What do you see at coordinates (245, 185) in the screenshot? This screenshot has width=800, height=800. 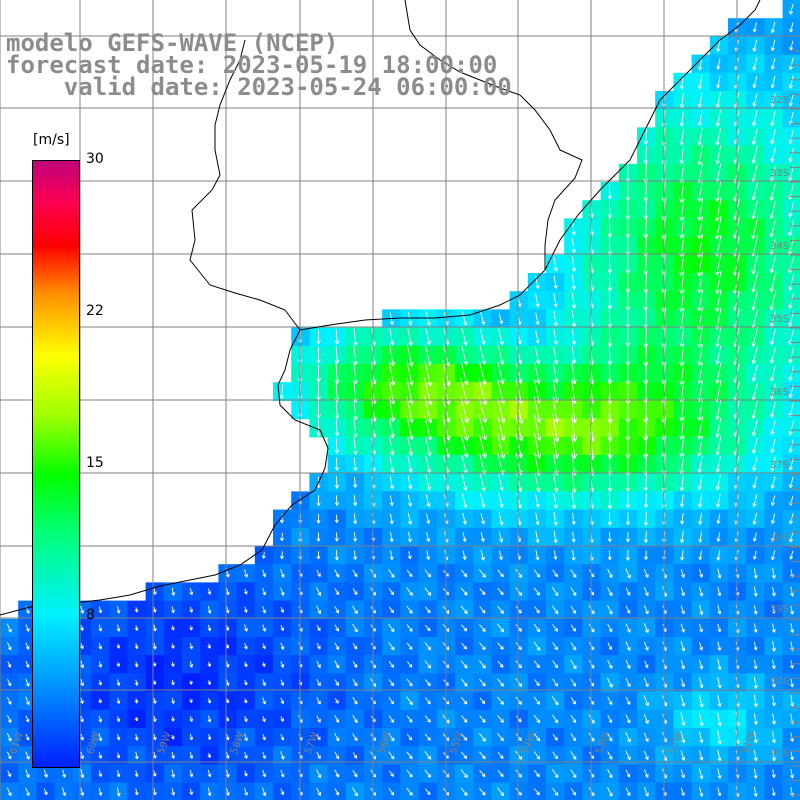 I see `coastline-river-plate-west` at bounding box center [245, 185].